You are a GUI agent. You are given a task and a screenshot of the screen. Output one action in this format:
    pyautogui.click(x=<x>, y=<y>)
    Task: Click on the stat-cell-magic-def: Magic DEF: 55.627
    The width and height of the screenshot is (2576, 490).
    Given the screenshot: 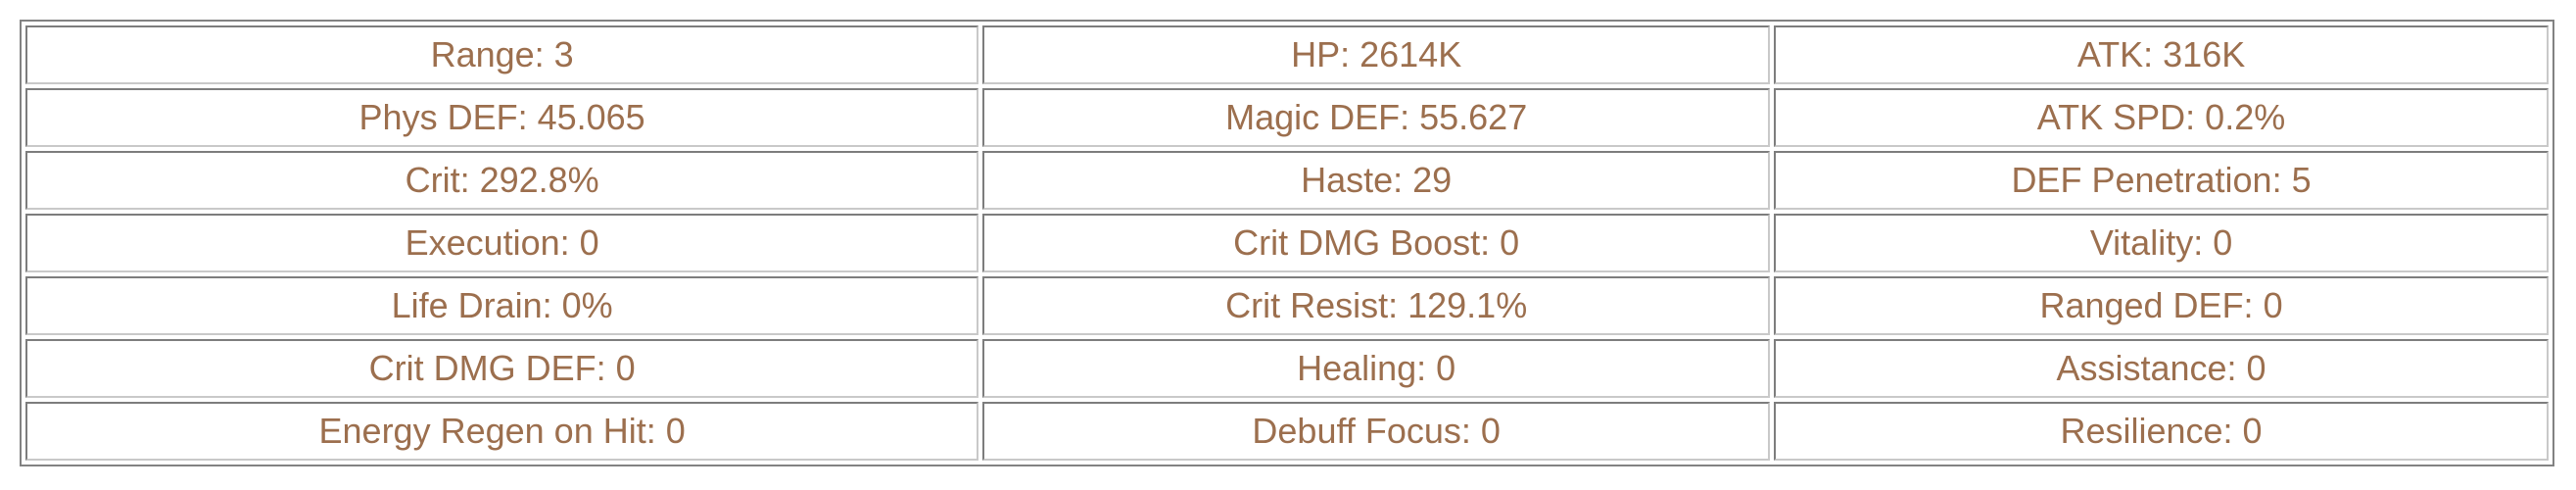 What is the action you would take?
    pyautogui.click(x=1377, y=117)
    